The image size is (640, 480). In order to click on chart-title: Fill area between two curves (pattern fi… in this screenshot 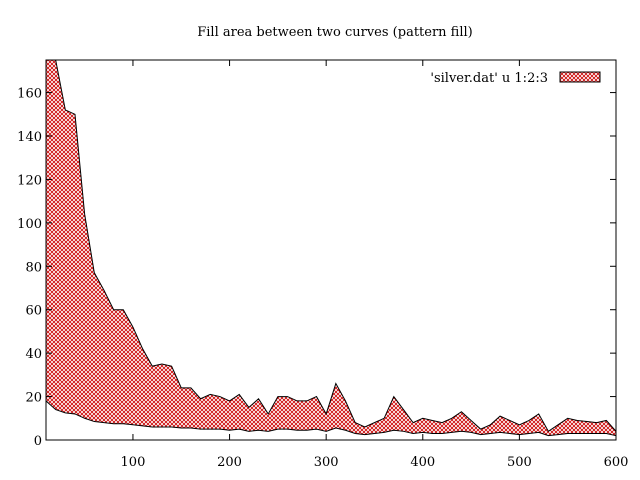, I will do `click(335, 32)`.